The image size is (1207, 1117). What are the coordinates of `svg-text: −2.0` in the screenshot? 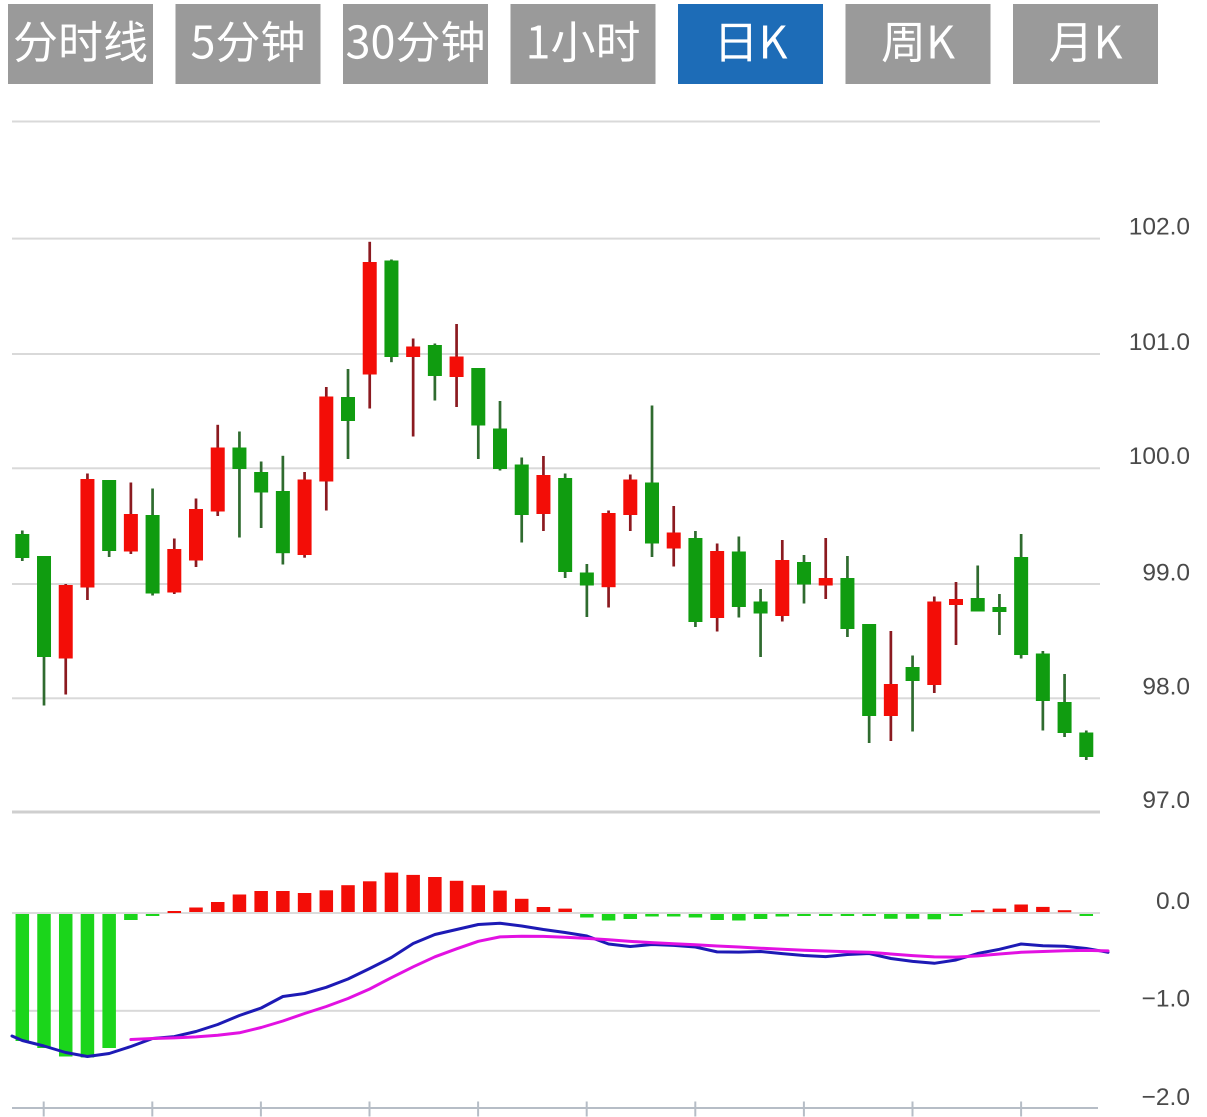 It's located at (1166, 1097).